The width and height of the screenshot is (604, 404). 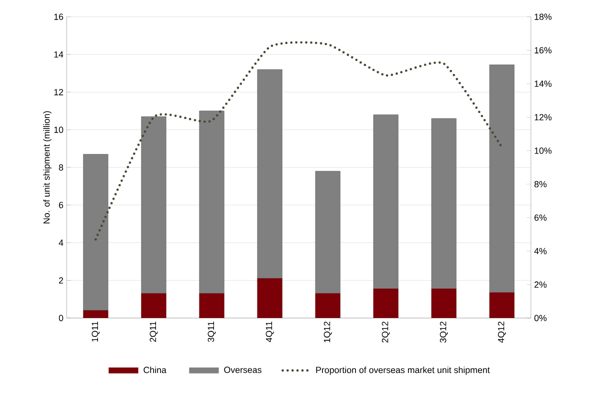 What do you see at coordinates (61, 205) in the screenshot?
I see `y-tick-label: 6` at bounding box center [61, 205].